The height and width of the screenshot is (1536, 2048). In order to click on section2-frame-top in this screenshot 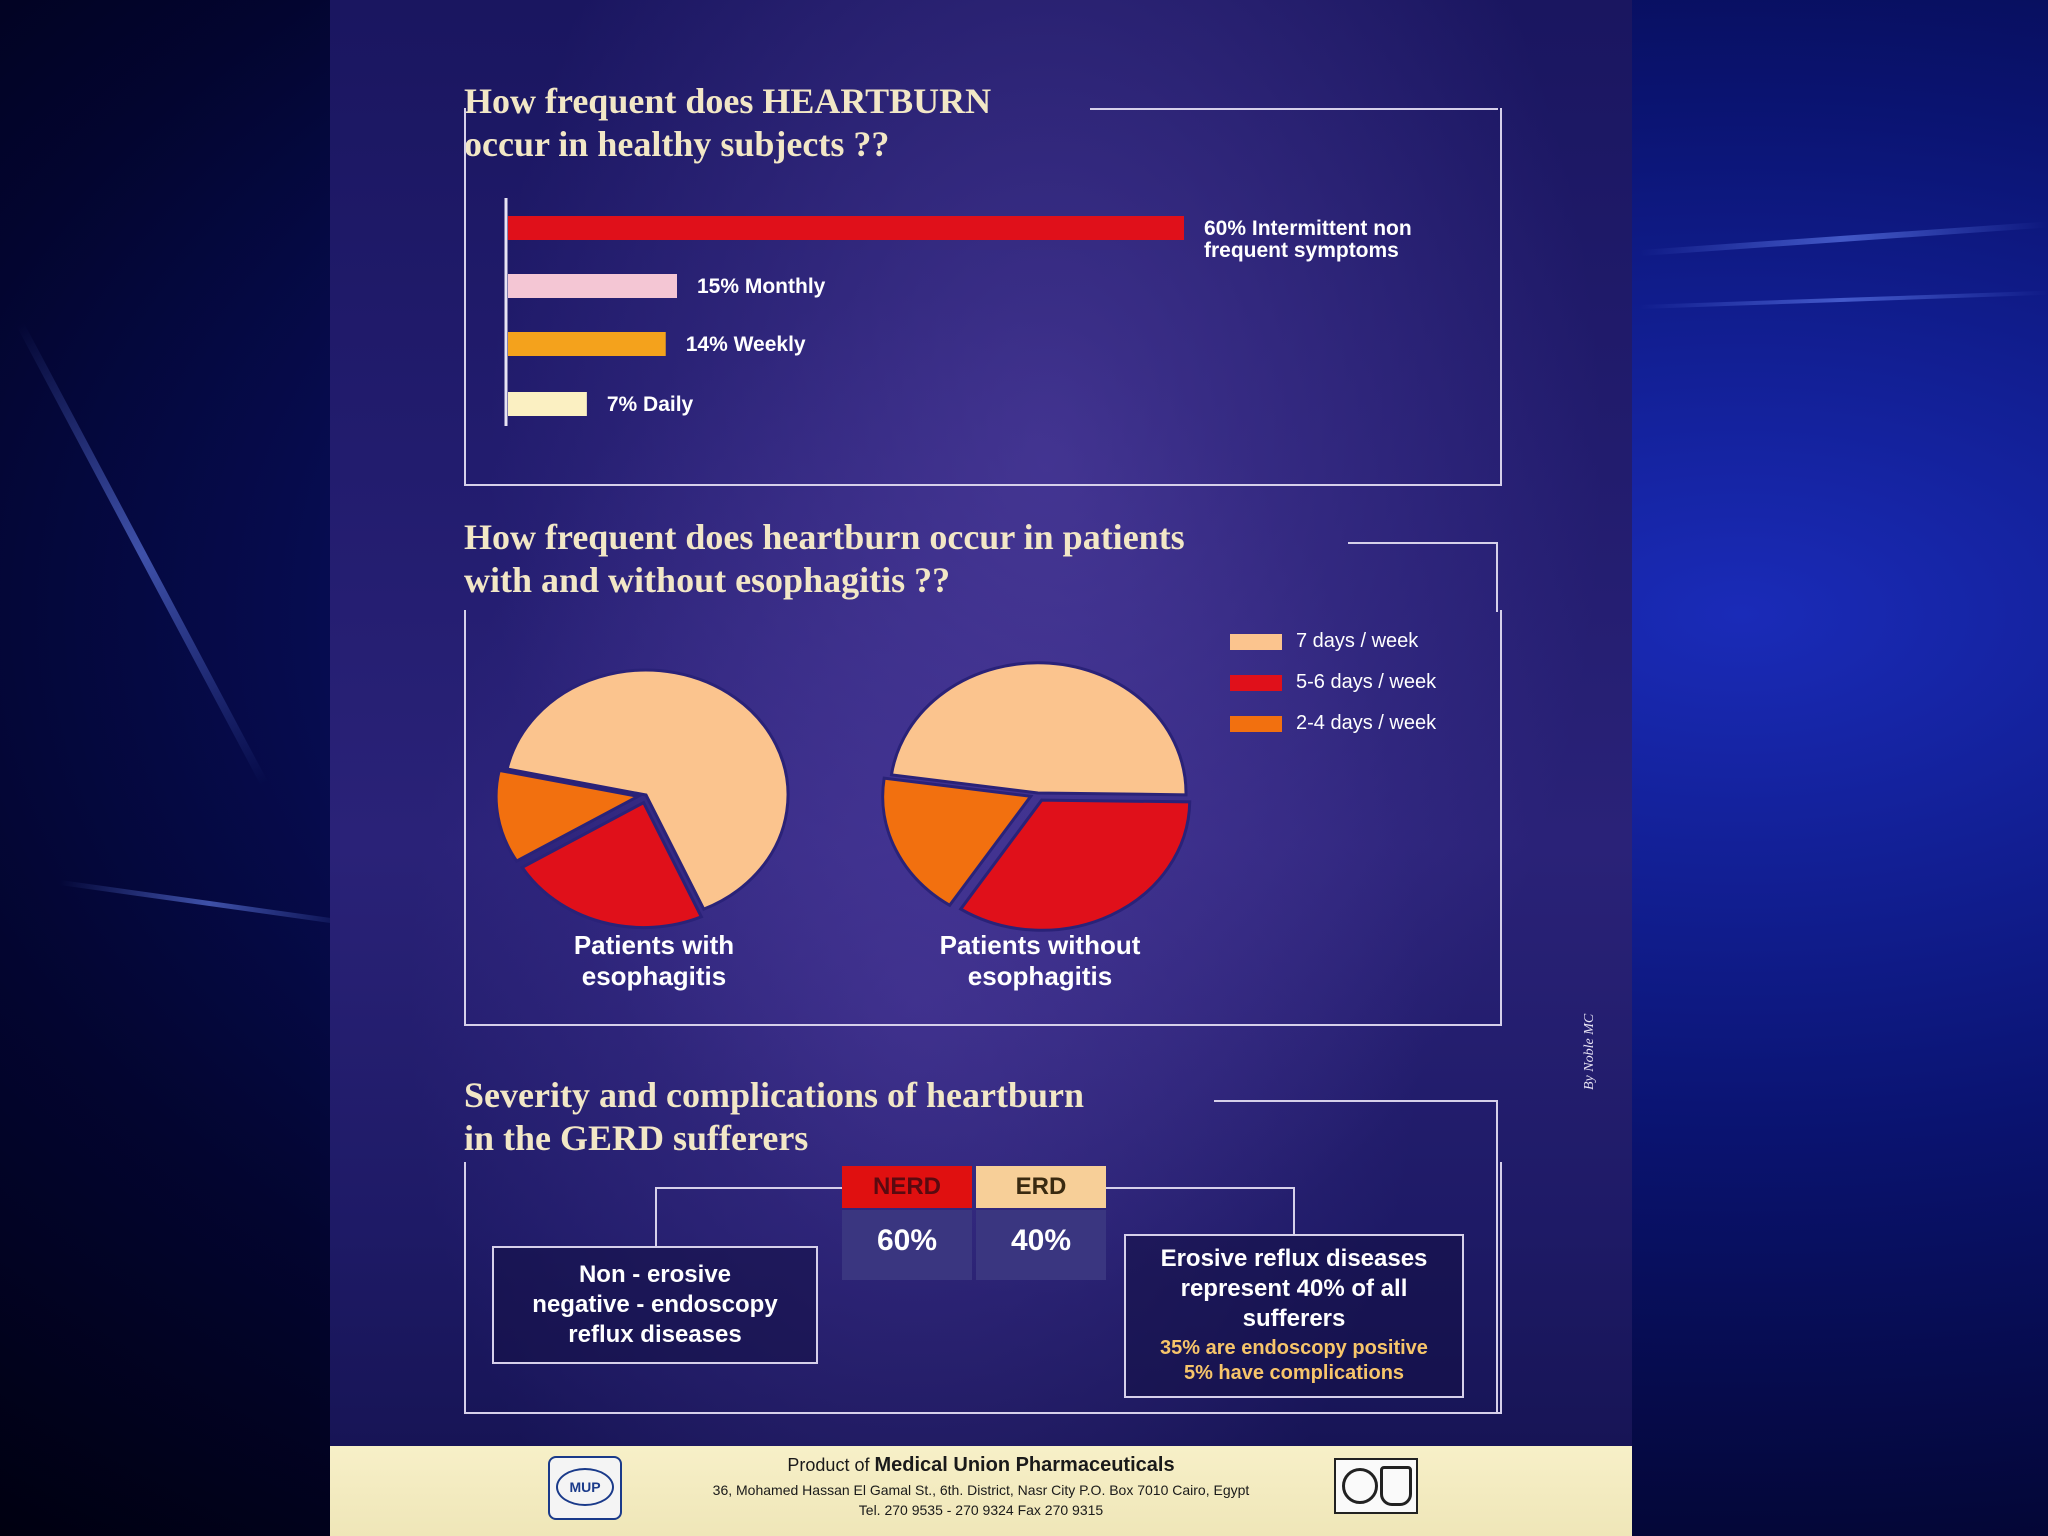, I will do `click(1423, 543)`.